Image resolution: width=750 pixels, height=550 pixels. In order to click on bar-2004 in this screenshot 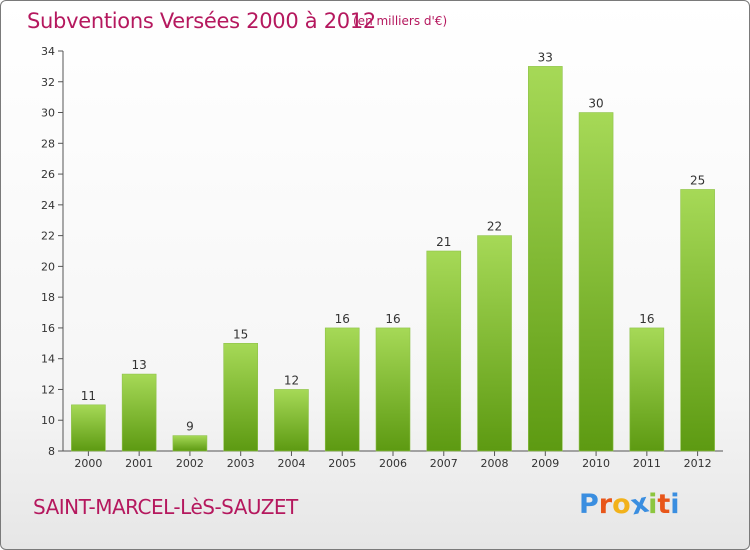, I will do `click(291, 420)`.